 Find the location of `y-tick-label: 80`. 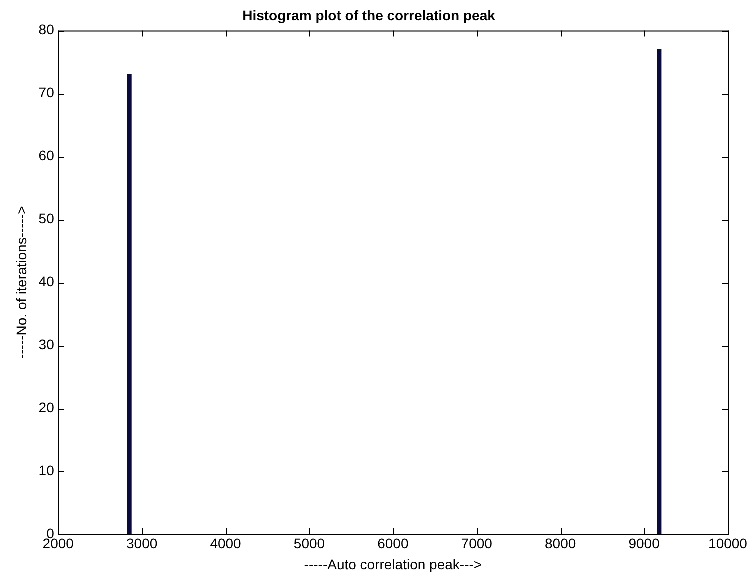

y-tick-label: 80 is located at coordinates (46, 30).